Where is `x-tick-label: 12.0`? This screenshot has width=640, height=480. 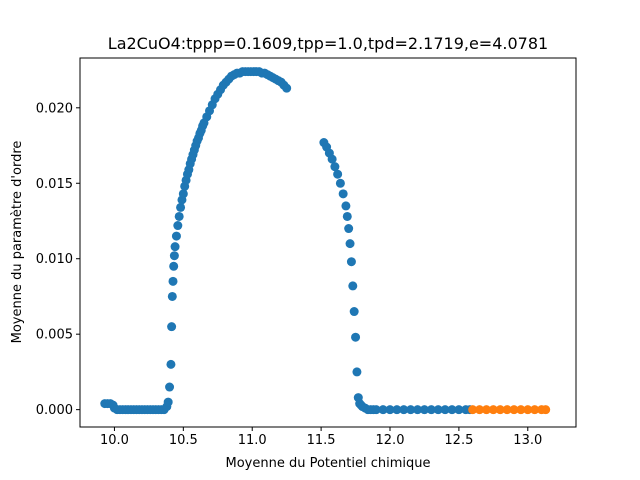
x-tick-label: 12.0 is located at coordinates (390, 440).